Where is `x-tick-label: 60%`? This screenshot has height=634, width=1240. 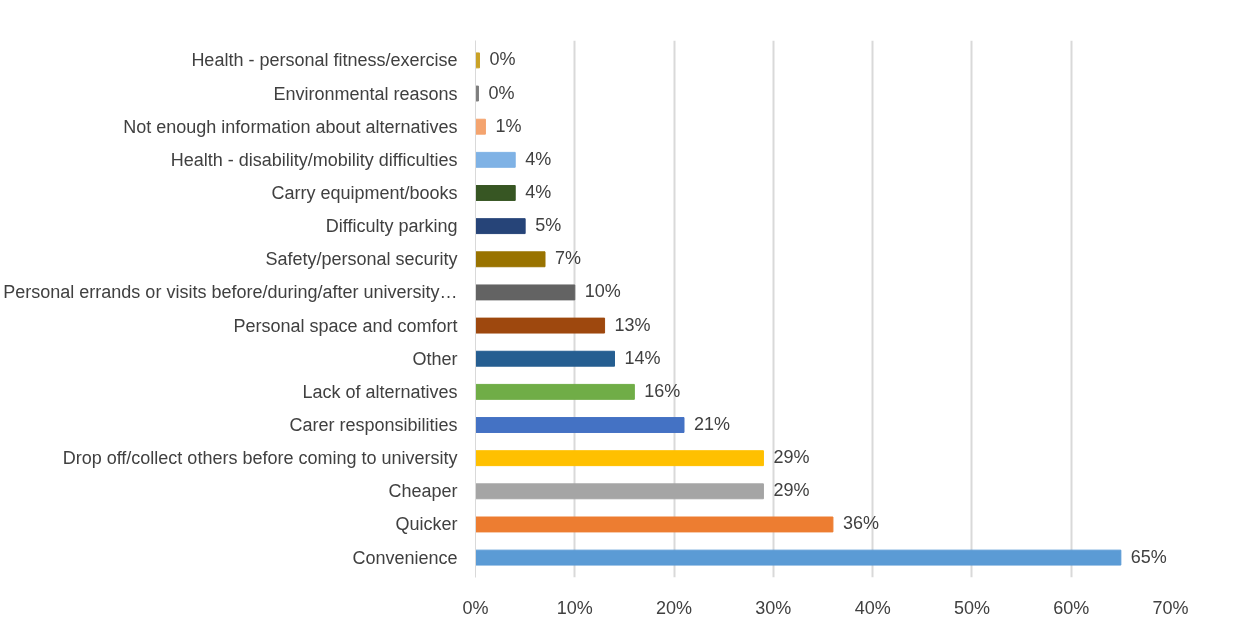 x-tick-label: 60% is located at coordinates (1071, 607).